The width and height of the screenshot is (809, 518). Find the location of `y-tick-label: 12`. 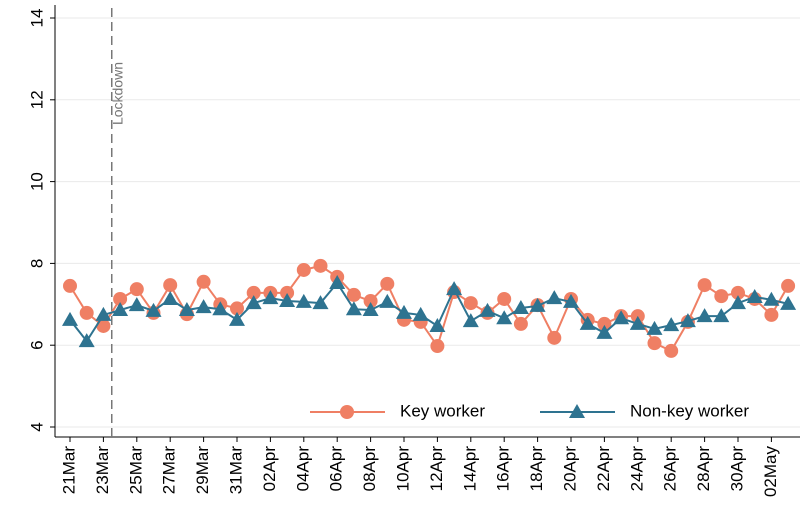

y-tick-label: 12 is located at coordinates (36, 99).